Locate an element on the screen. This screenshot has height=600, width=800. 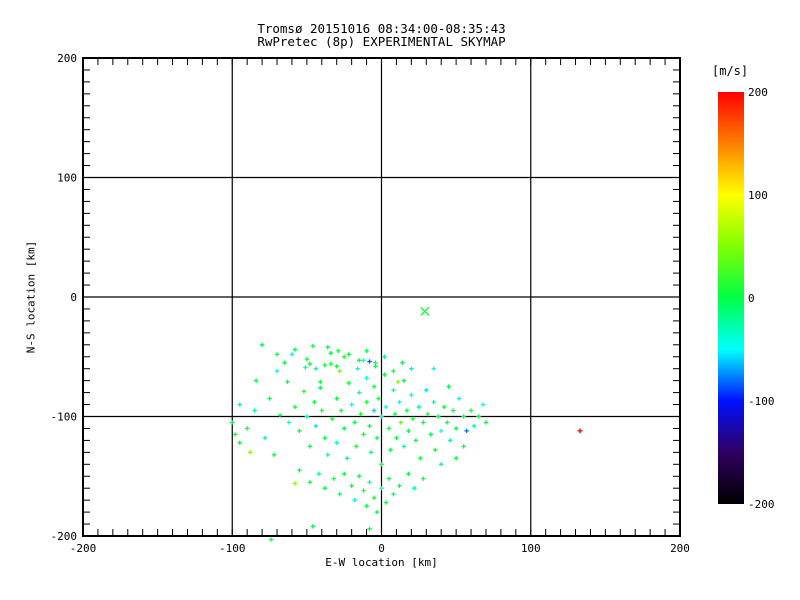
plot-subtitle: RwPretec (8p) EXPERIMENTAL SKYMAP is located at coordinates (381, 41).